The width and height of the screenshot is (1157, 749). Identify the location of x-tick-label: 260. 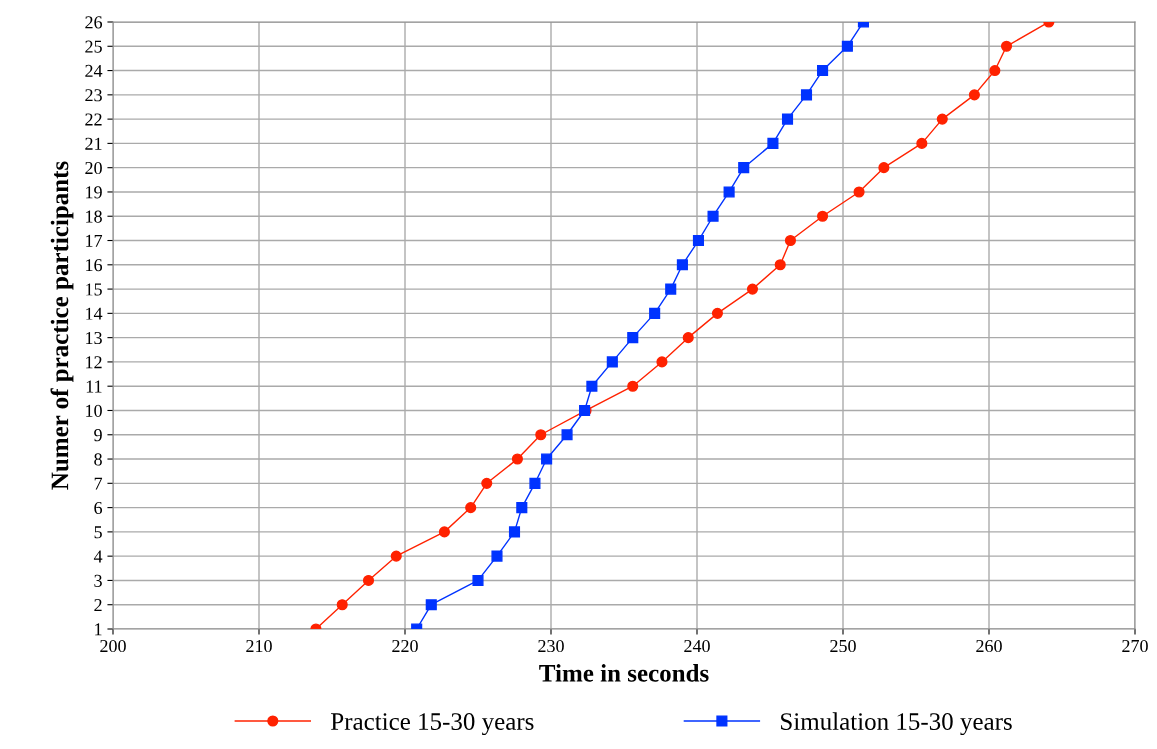
(989, 646).